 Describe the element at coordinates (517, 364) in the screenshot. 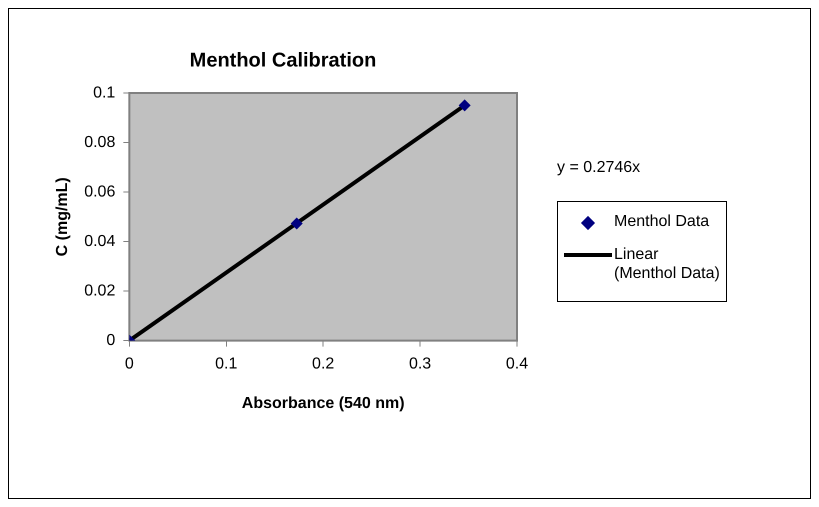

I see `x-tick-label: 0.4` at that location.